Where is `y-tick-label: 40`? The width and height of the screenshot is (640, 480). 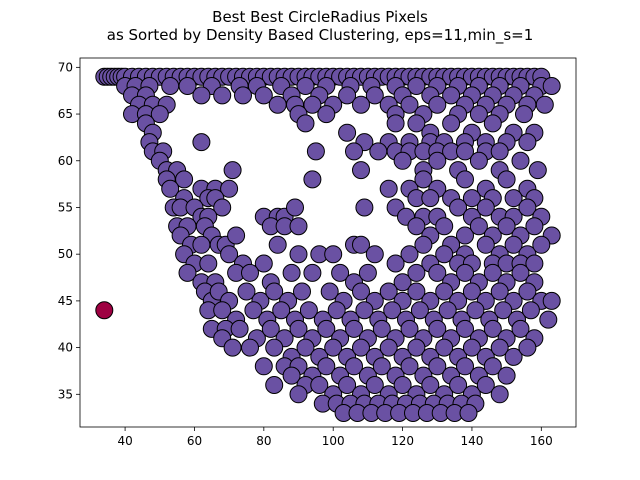 y-tick-label: 40 is located at coordinates (65, 348).